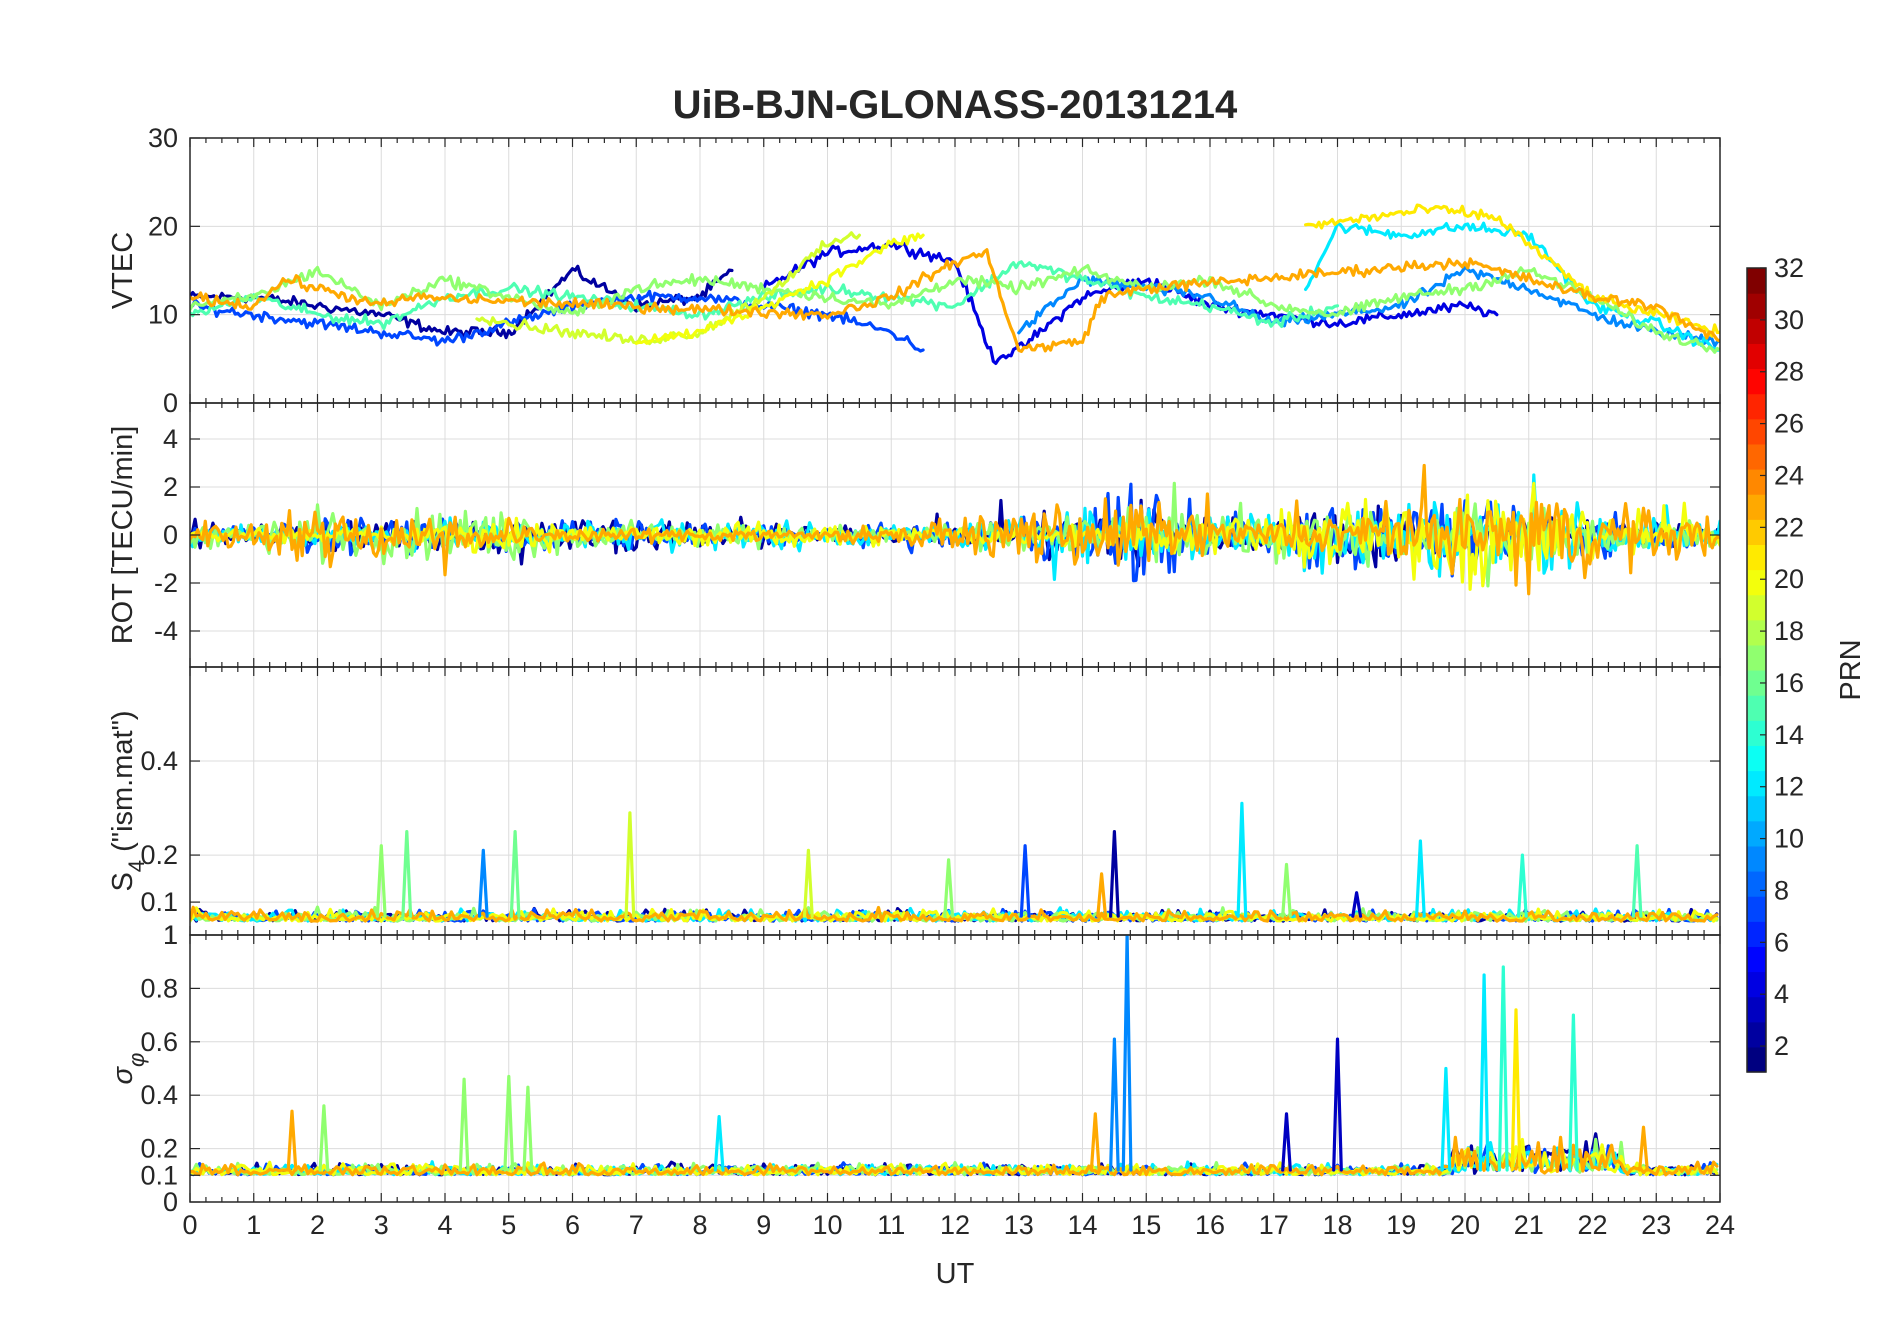 This screenshot has width=1902, height=1335. What do you see at coordinates (1789, 735) in the screenshot?
I see `colorbar-tick-label: 14` at bounding box center [1789, 735].